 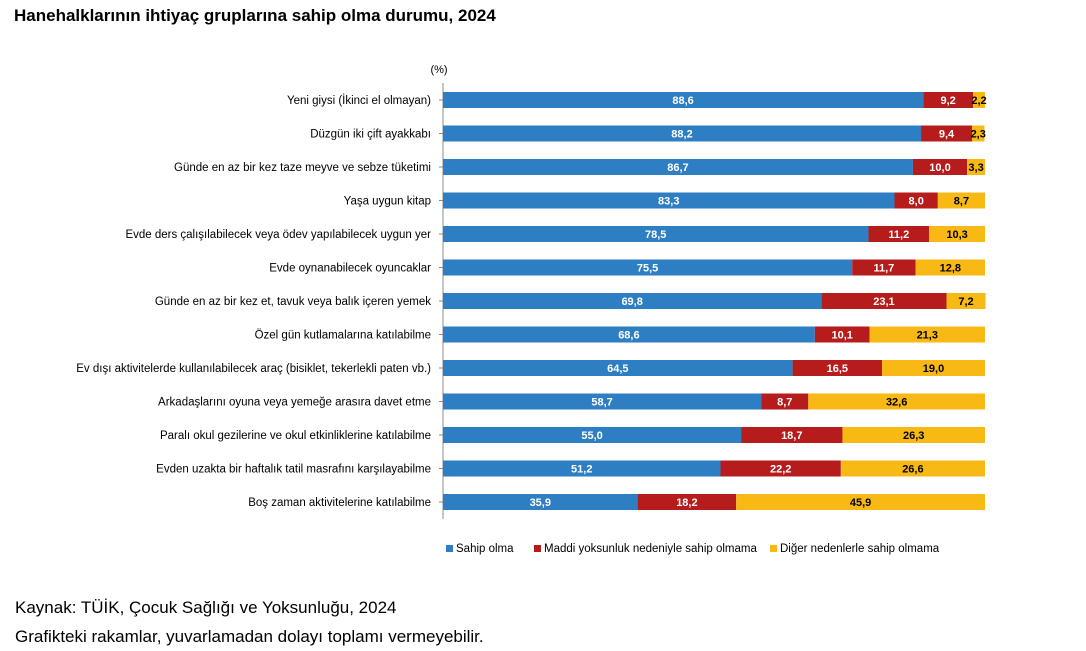 I want to click on data-label: 2,3, so click(x=978, y=135).